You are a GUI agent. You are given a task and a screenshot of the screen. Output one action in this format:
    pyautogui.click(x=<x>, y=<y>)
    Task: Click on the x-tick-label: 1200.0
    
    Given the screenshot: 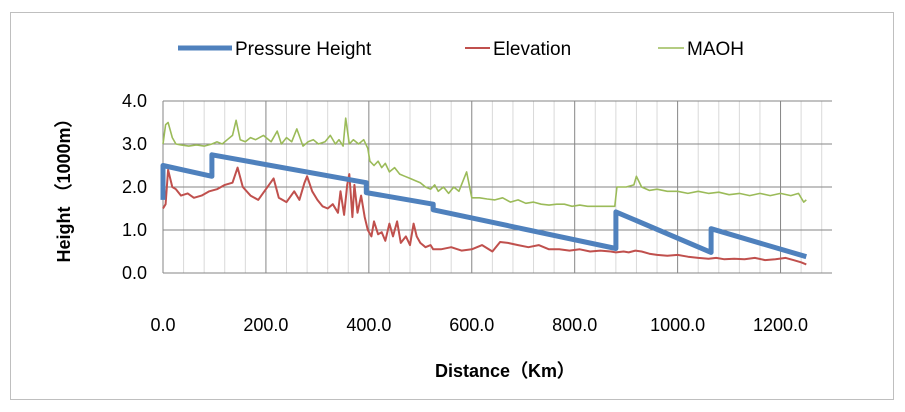 What is the action you would take?
    pyautogui.click(x=780, y=325)
    